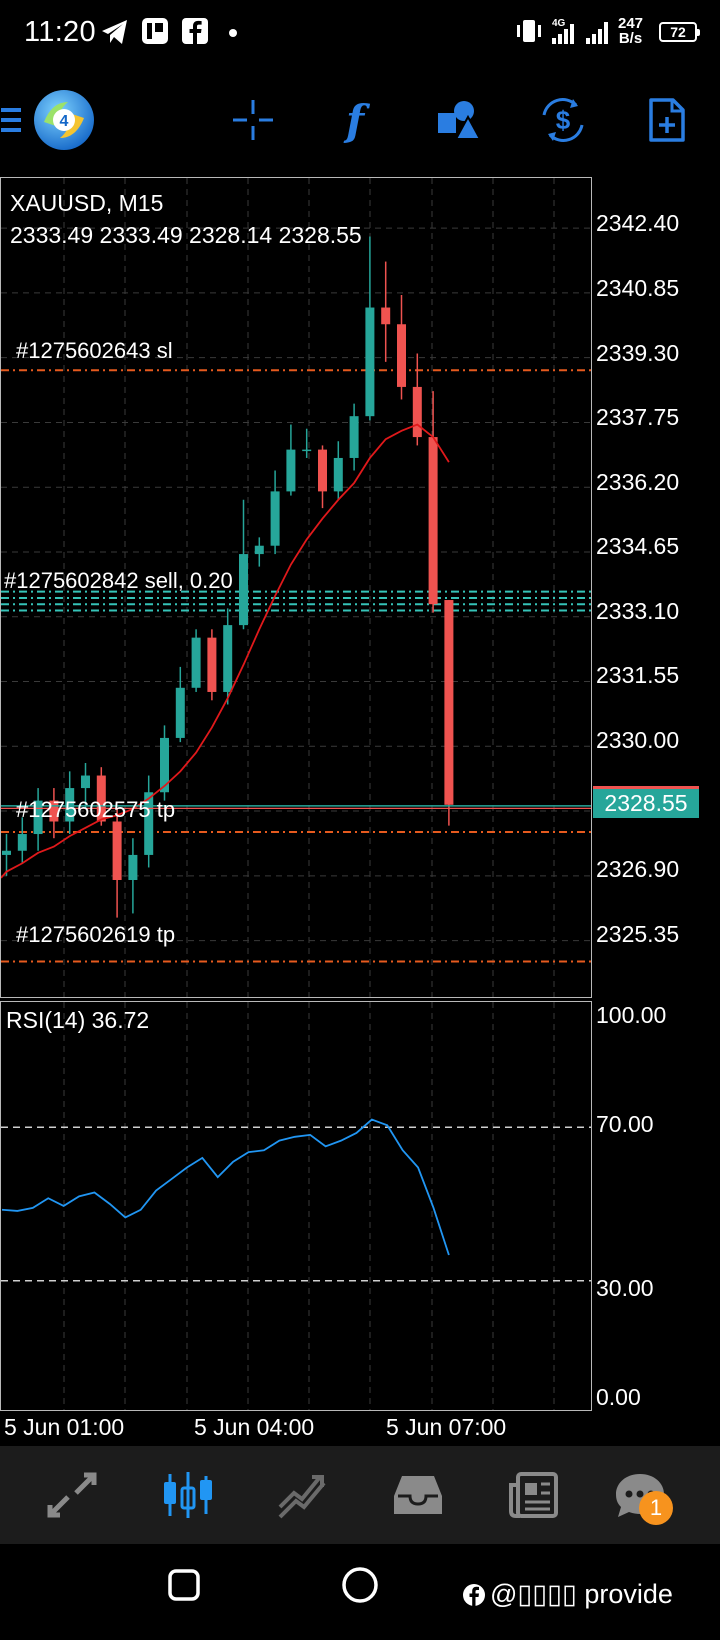  What do you see at coordinates (529, 31) in the screenshot?
I see `vibrate-icon` at bounding box center [529, 31].